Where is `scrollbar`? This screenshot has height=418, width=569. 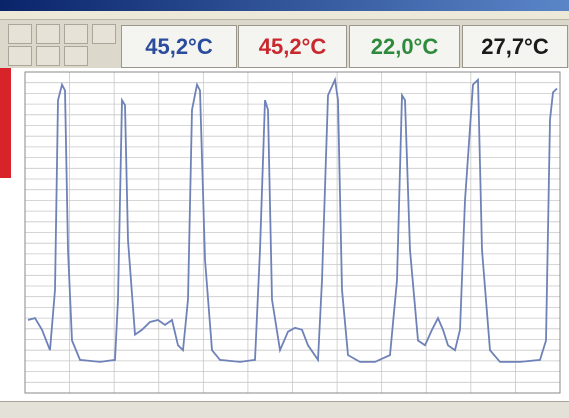
scrollbar is located at coordinates (284, 409).